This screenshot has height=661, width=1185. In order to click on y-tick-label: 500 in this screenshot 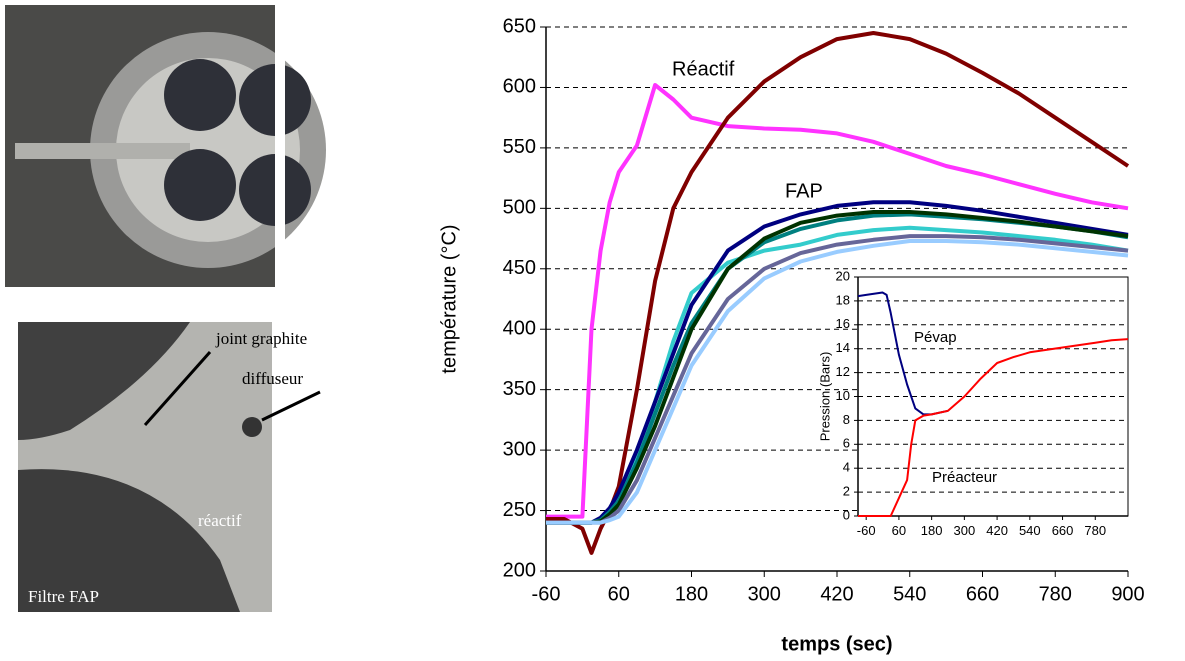, I will do `click(519, 208)`.